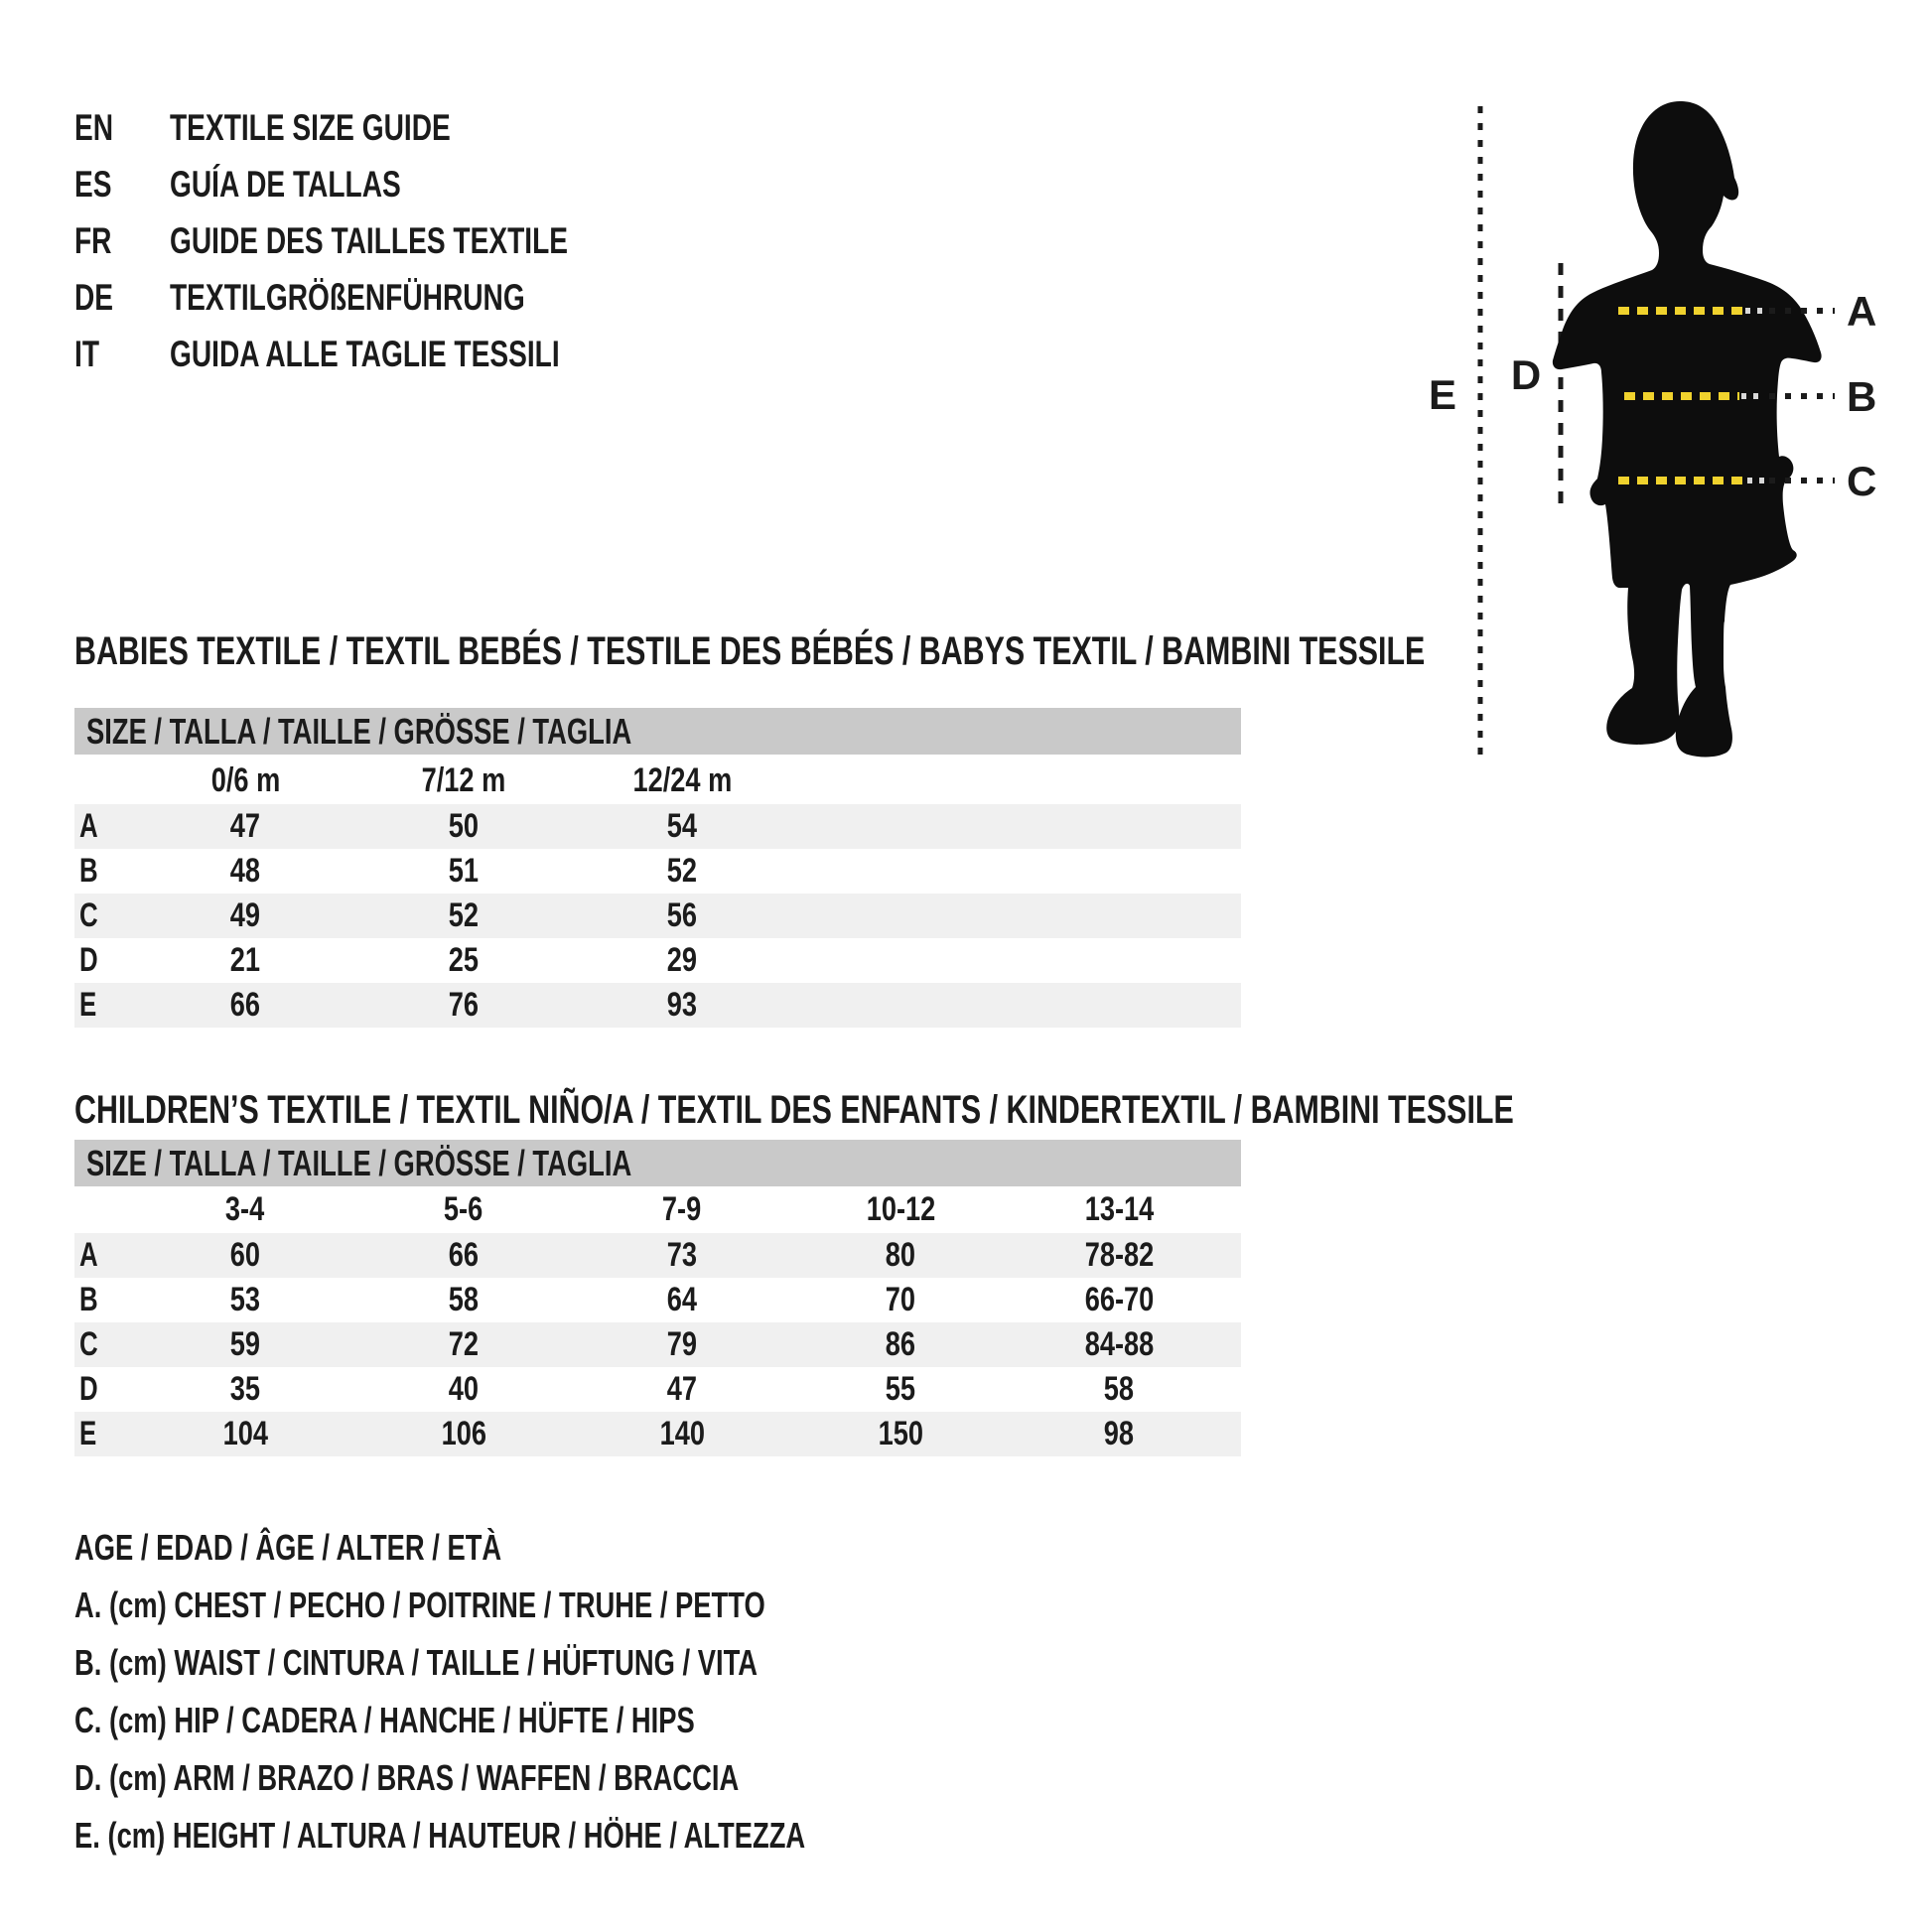 This screenshot has width=1932, height=1932. What do you see at coordinates (464, 826) in the screenshot?
I see `table-cell: 50` at bounding box center [464, 826].